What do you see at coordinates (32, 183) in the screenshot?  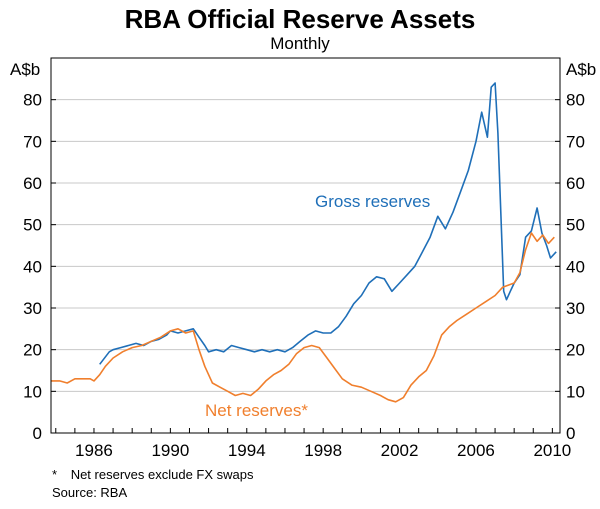 I see `y-tick-label-left: 60` at bounding box center [32, 183].